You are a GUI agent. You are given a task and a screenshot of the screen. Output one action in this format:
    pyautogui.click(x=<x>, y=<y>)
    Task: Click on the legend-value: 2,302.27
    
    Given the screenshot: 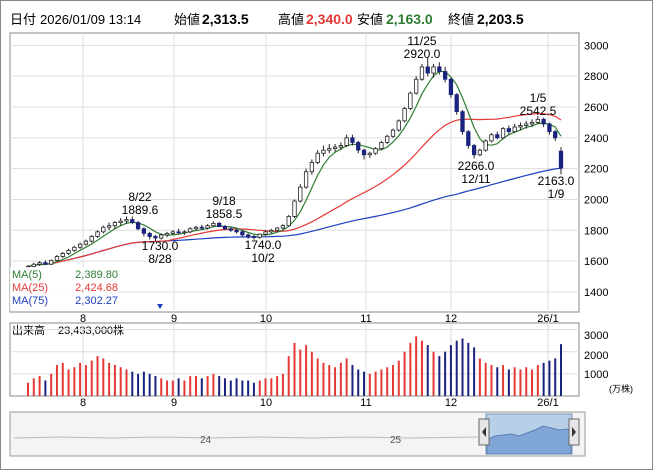 What is the action you would take?
    pyautogui.click(x=96, y=301)
    